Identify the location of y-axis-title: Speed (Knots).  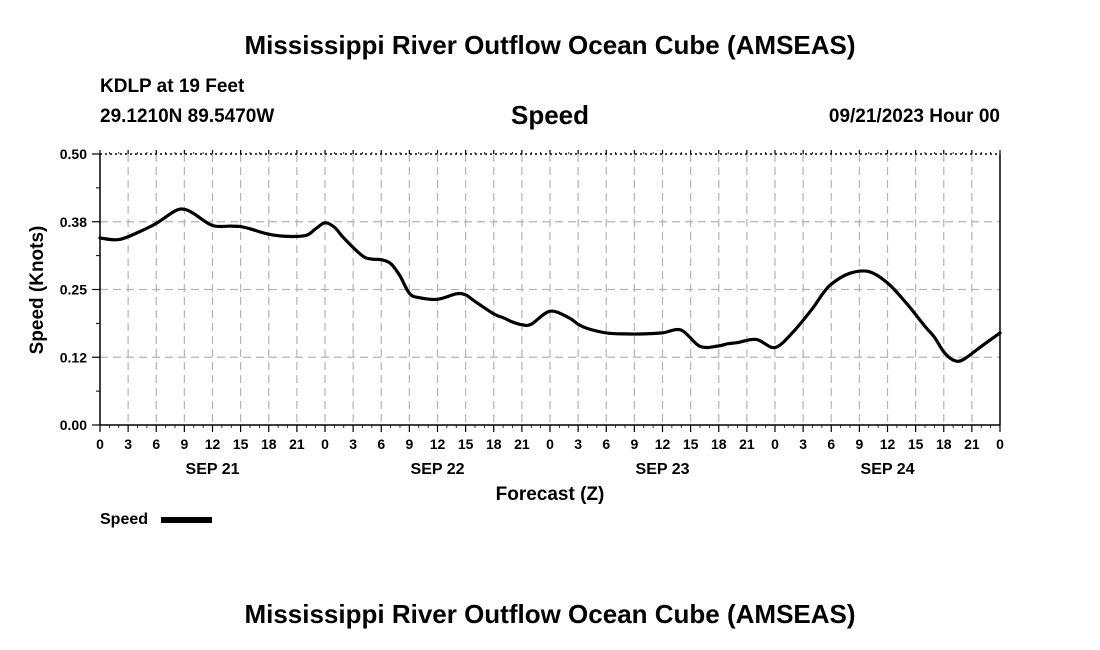
(37, 290).